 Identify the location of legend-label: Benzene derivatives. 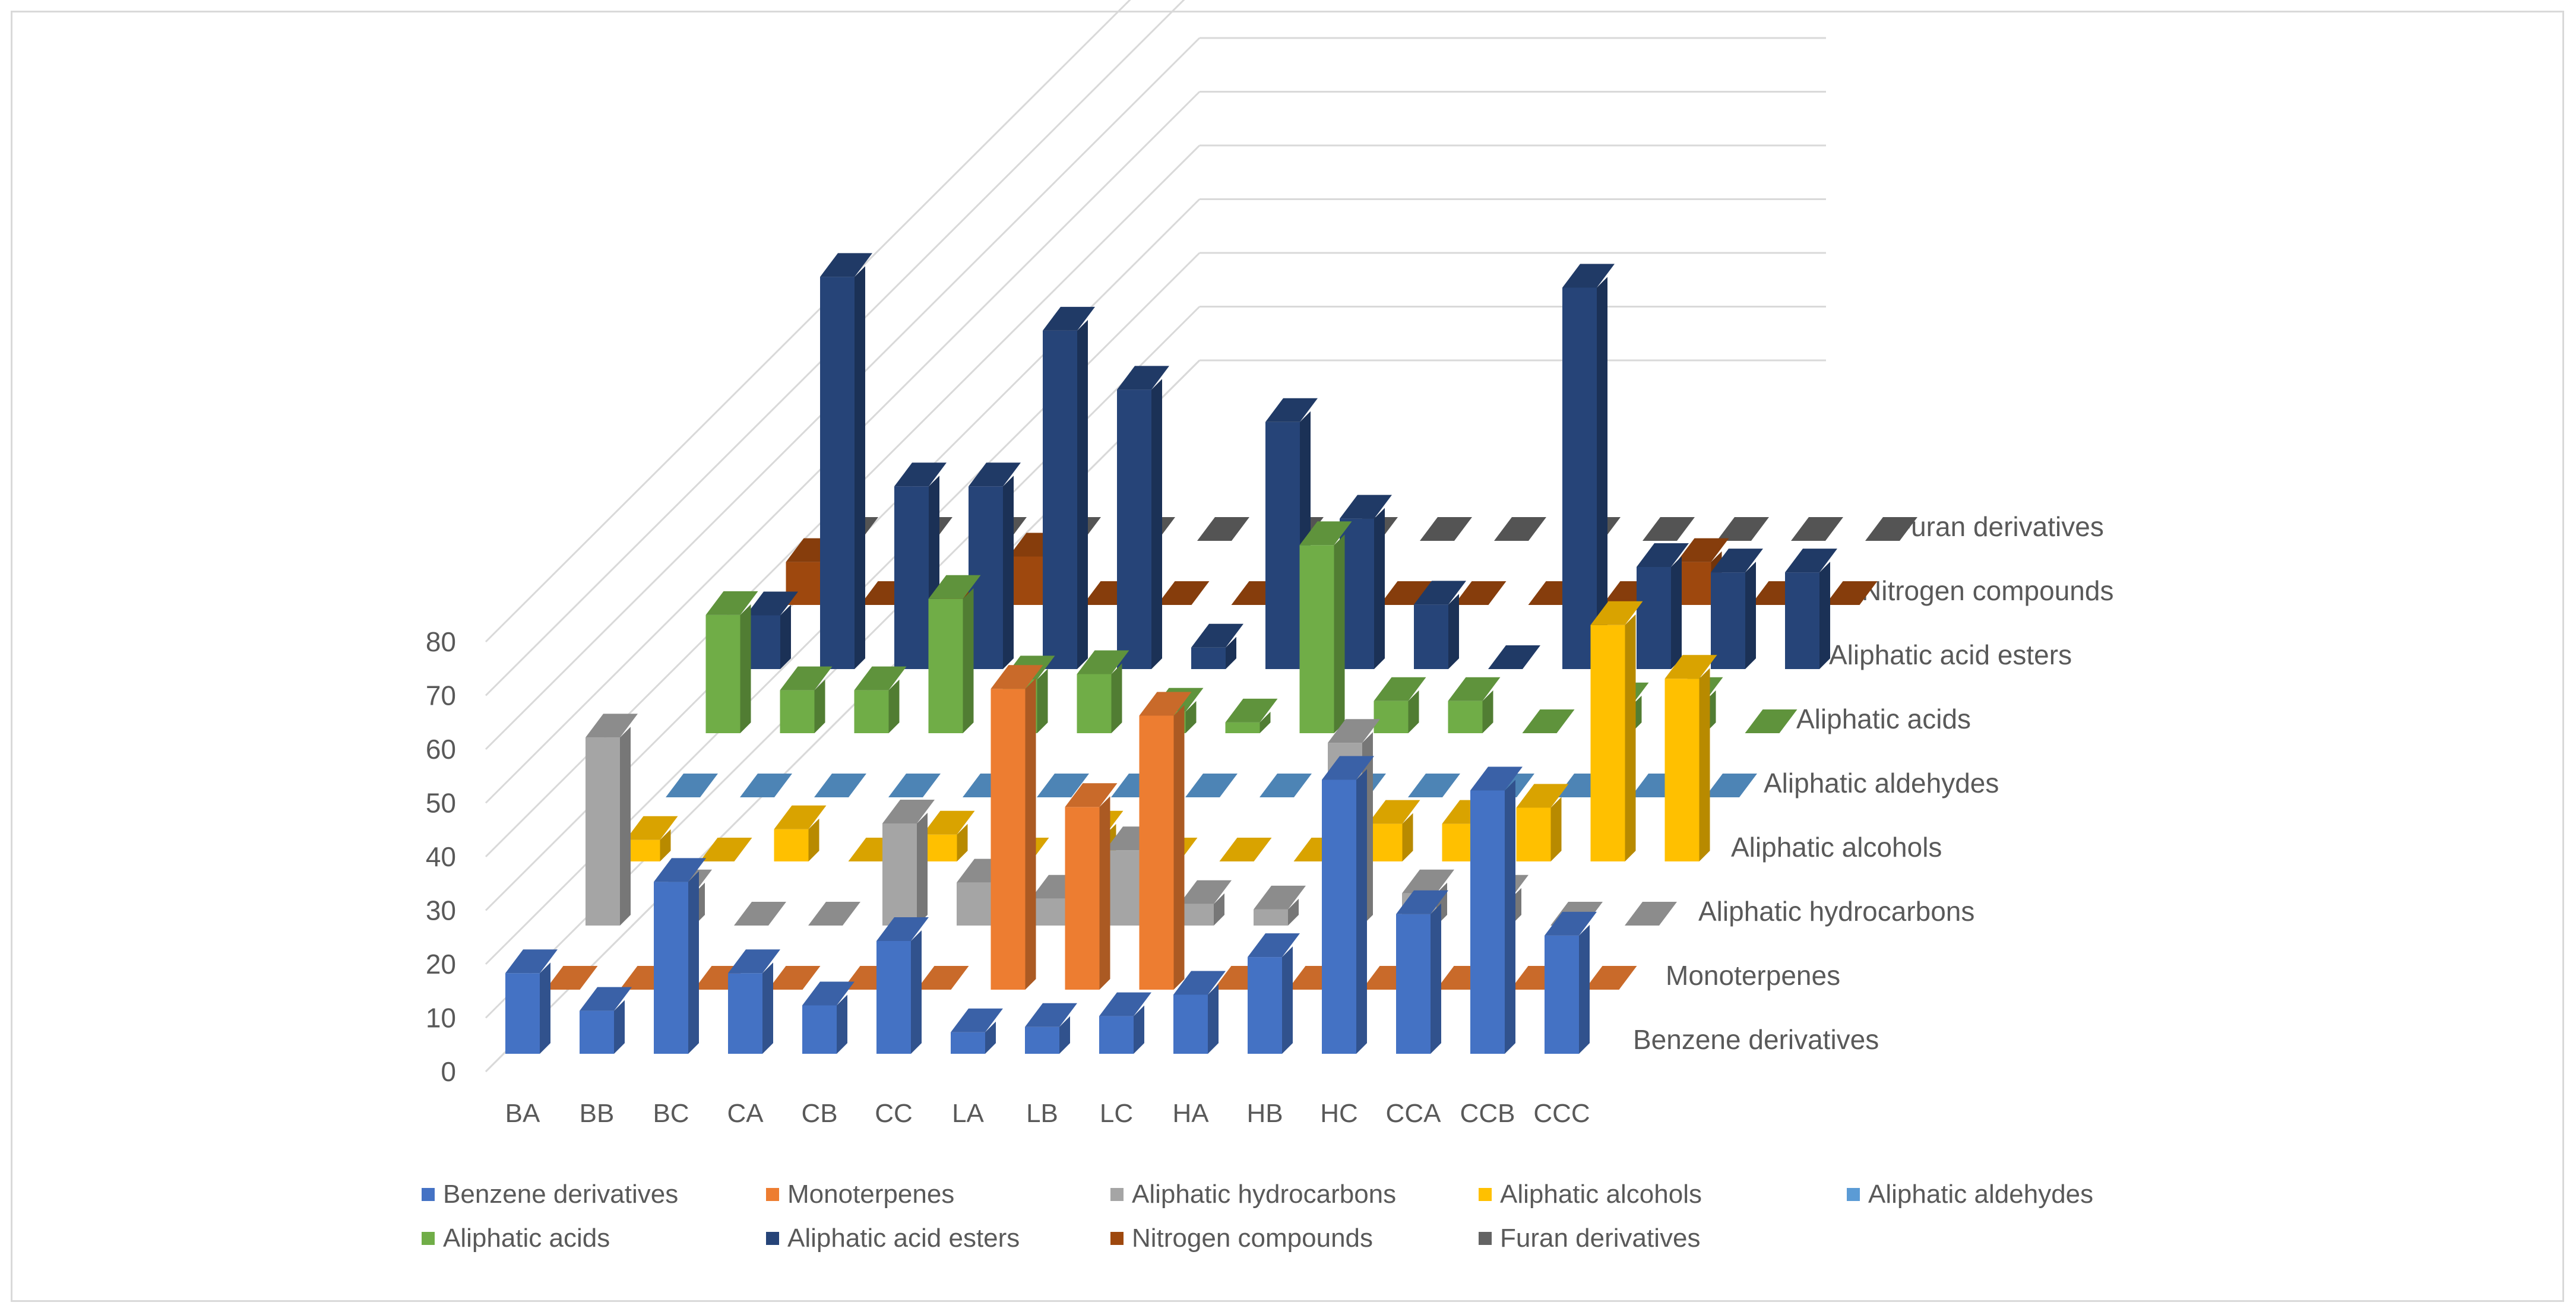
(561, 1195).